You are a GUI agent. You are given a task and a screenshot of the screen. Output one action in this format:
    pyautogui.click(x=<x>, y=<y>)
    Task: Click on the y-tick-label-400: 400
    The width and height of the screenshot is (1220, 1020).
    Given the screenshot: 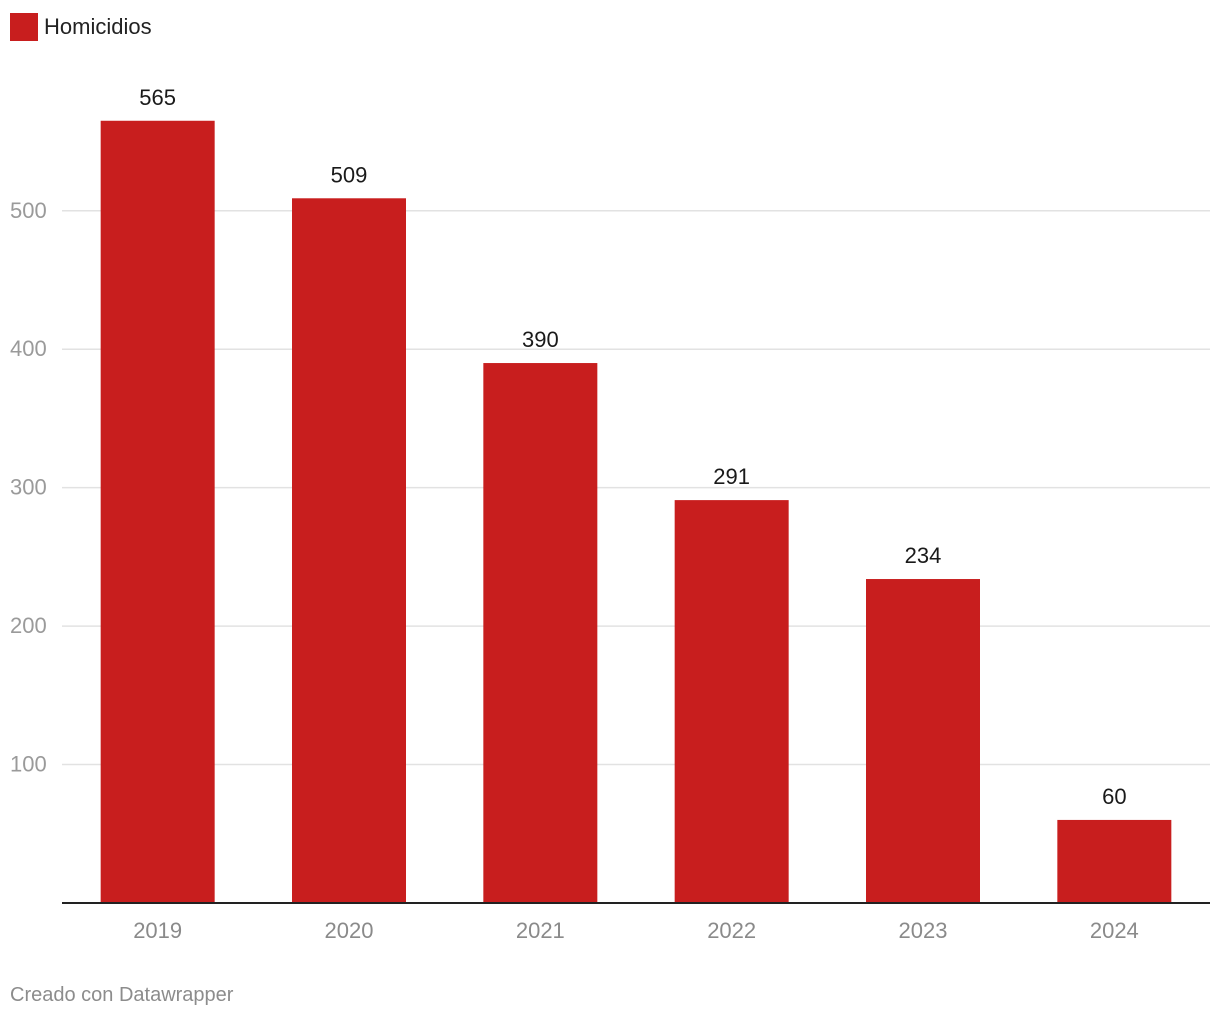 What is the action you would take?
    pyautogui.click(x=28, y=348)
    